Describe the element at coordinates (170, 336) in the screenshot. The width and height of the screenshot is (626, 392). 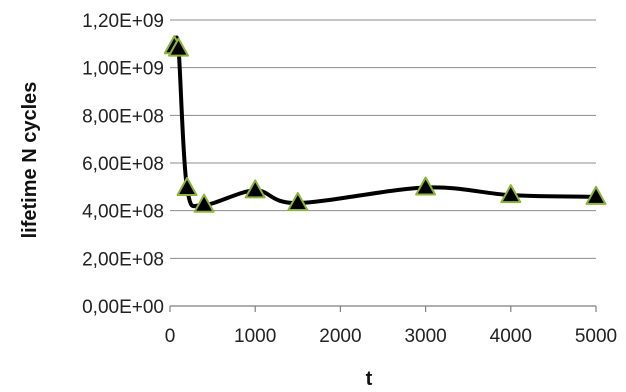
I see `x-tick-label: 0` at that location.